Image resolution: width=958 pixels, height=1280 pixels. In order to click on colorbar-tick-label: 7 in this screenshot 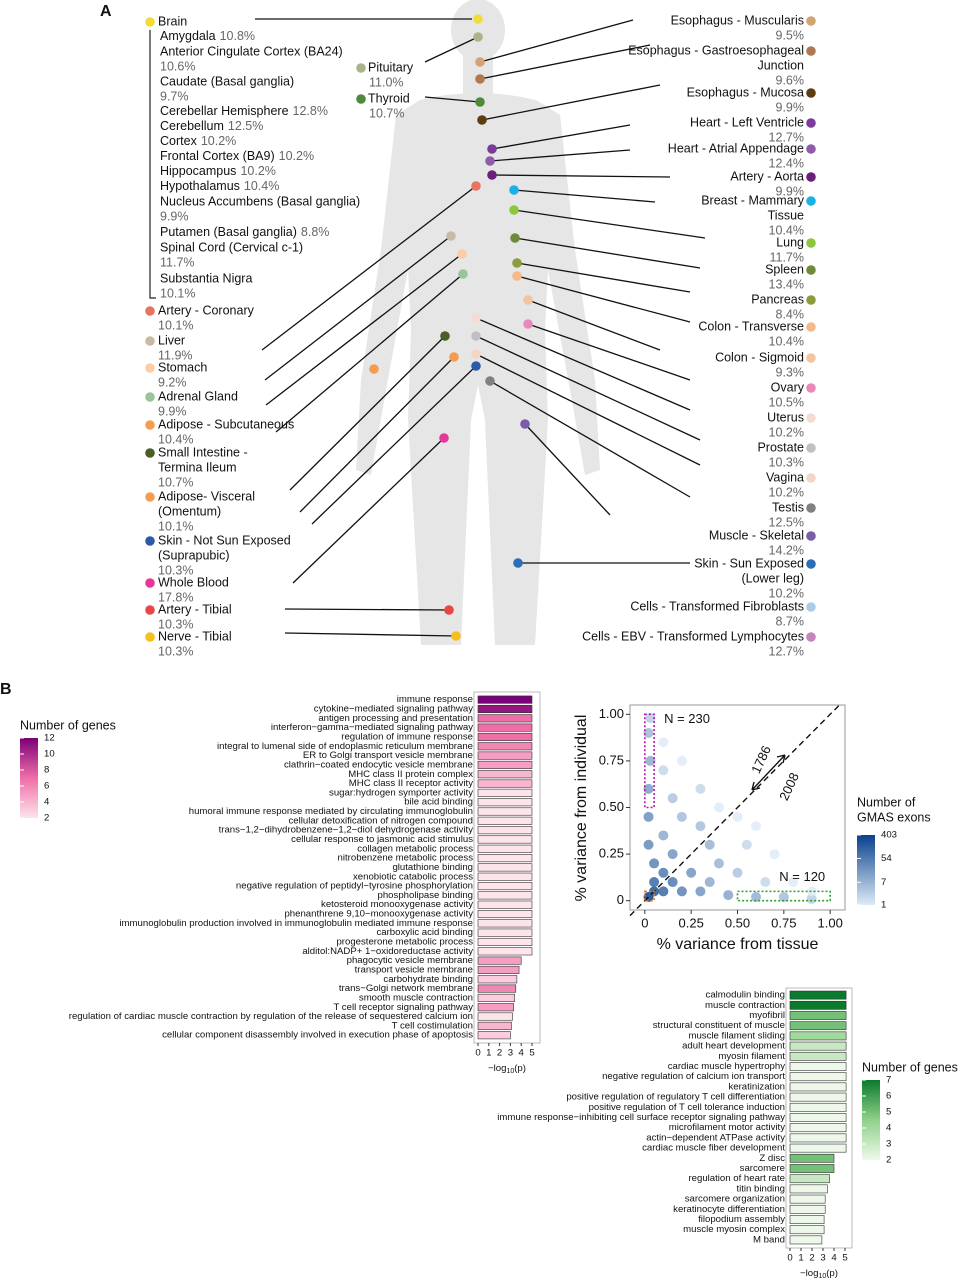, I will do `click(888, 1080)`.